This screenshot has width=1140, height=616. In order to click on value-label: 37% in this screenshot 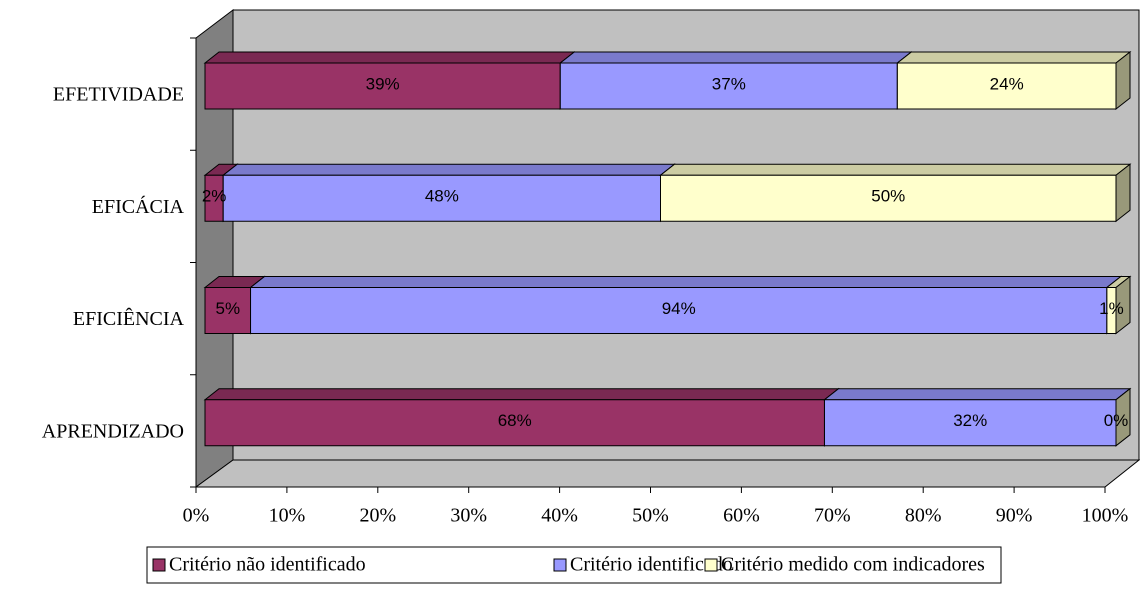, I will do `click(729, 83)`.